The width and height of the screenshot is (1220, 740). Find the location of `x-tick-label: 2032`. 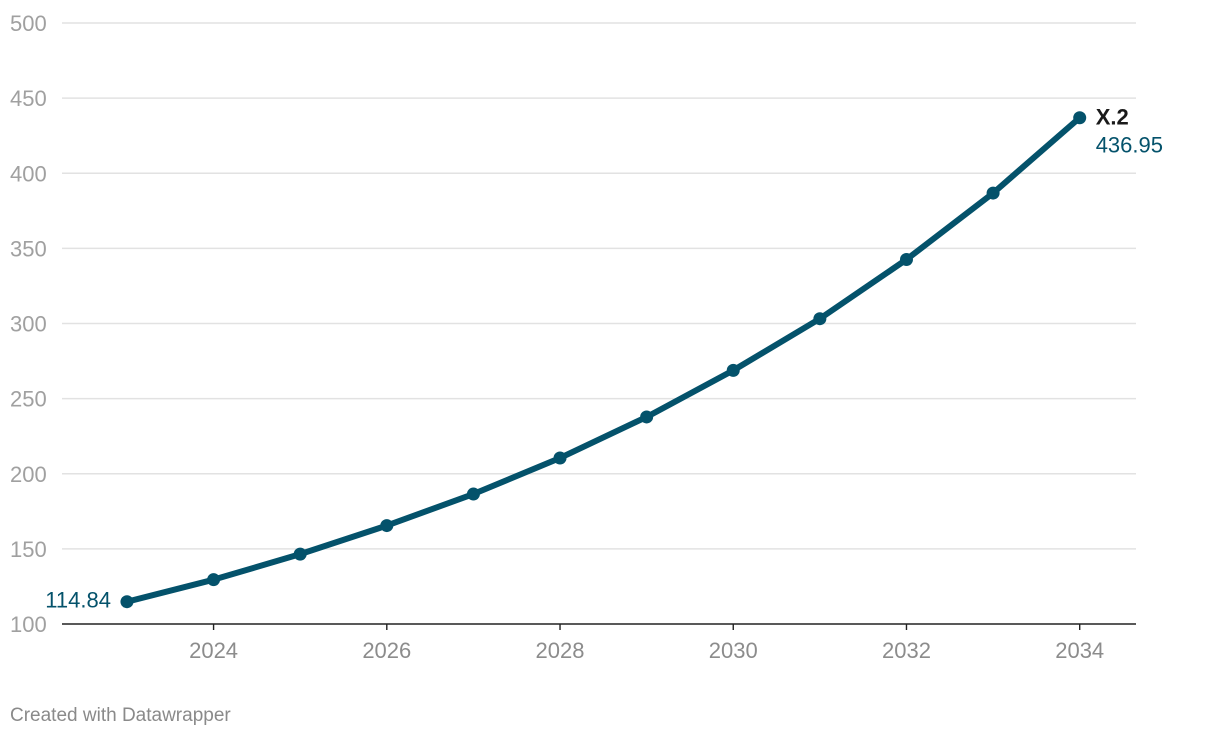

x-tick-label: 2032 is located at coordinates (906, 650).